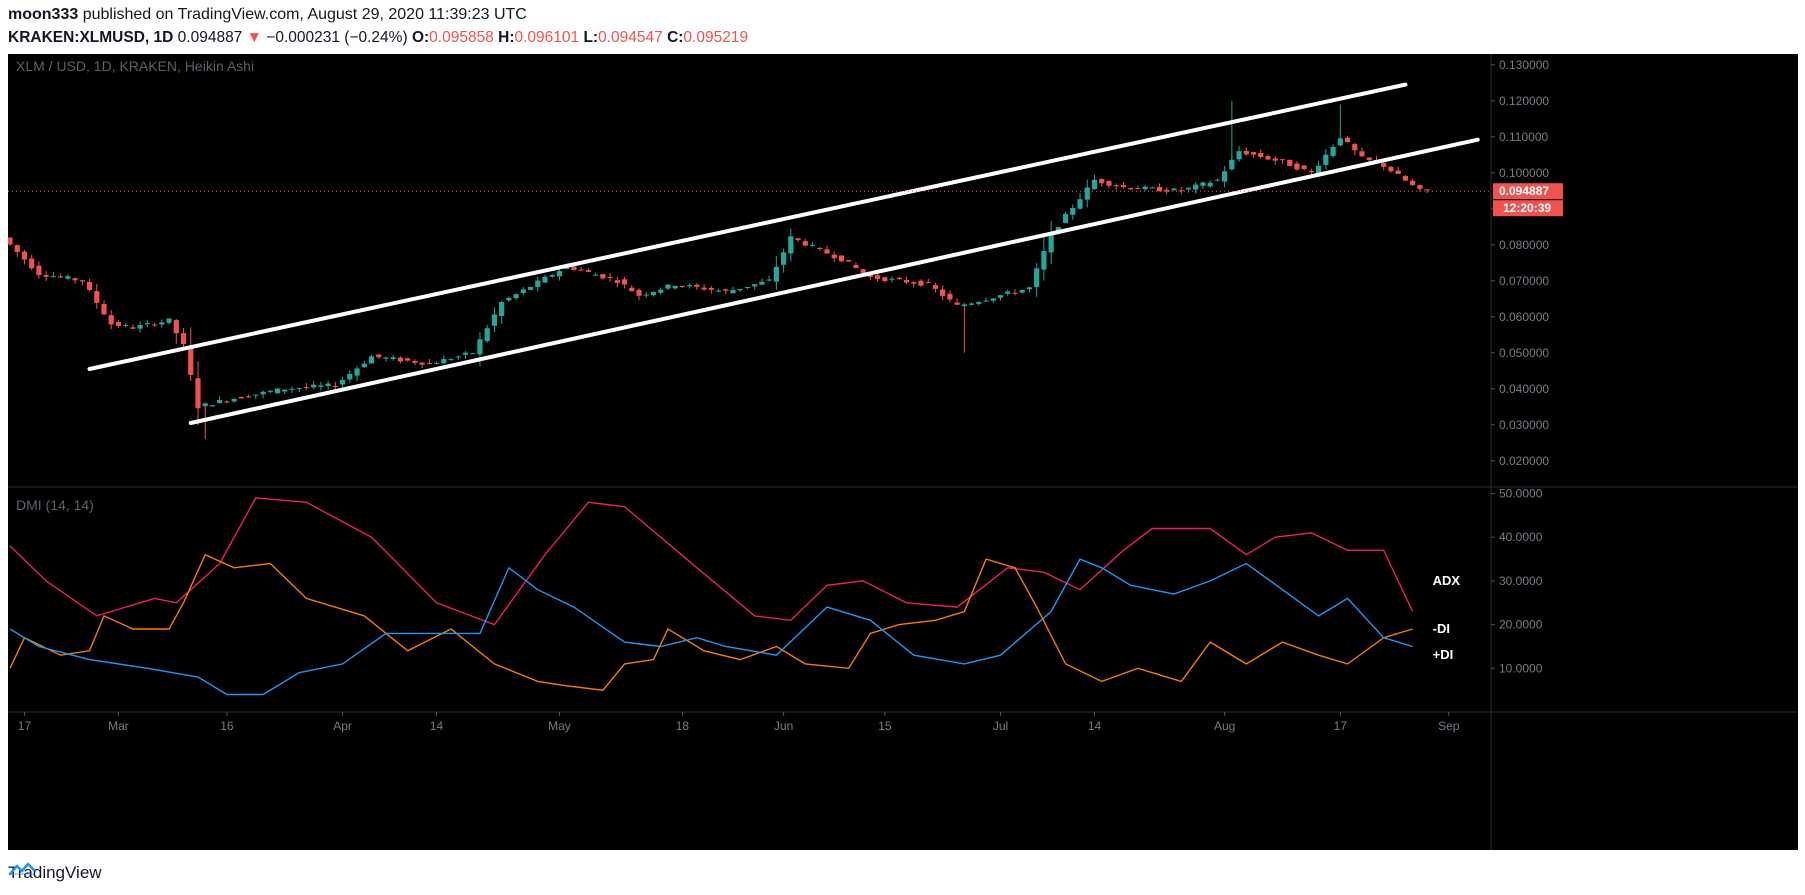 This screenshot has height=895, width=1805. Describe the element at coordinates (1524, 245) in the screenshot. I see `price-tick-label: 0.080000` at that location.